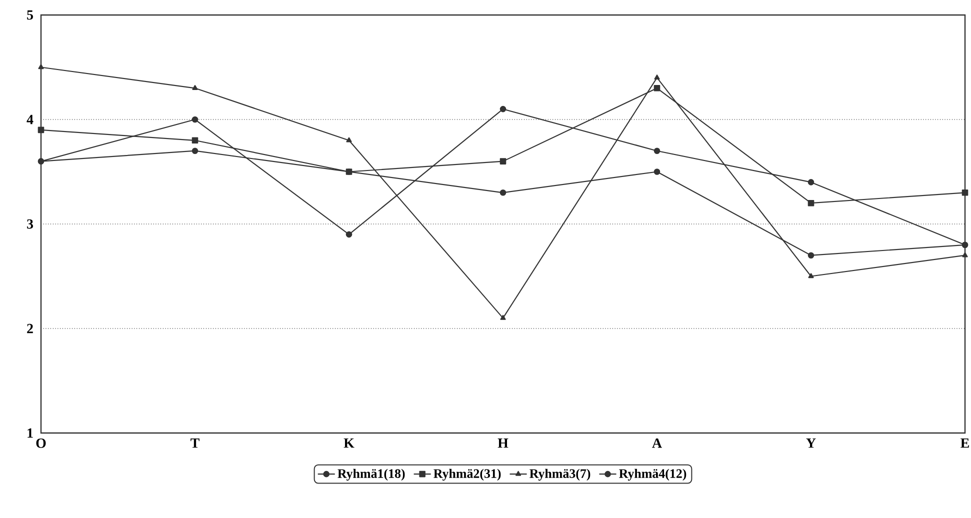 The width and height of the screenshot is (971, 518). What do you see at coordinates (349, 443) in the screenshot?
I see `x-tick-label: K` at bounding box center [349, 443].